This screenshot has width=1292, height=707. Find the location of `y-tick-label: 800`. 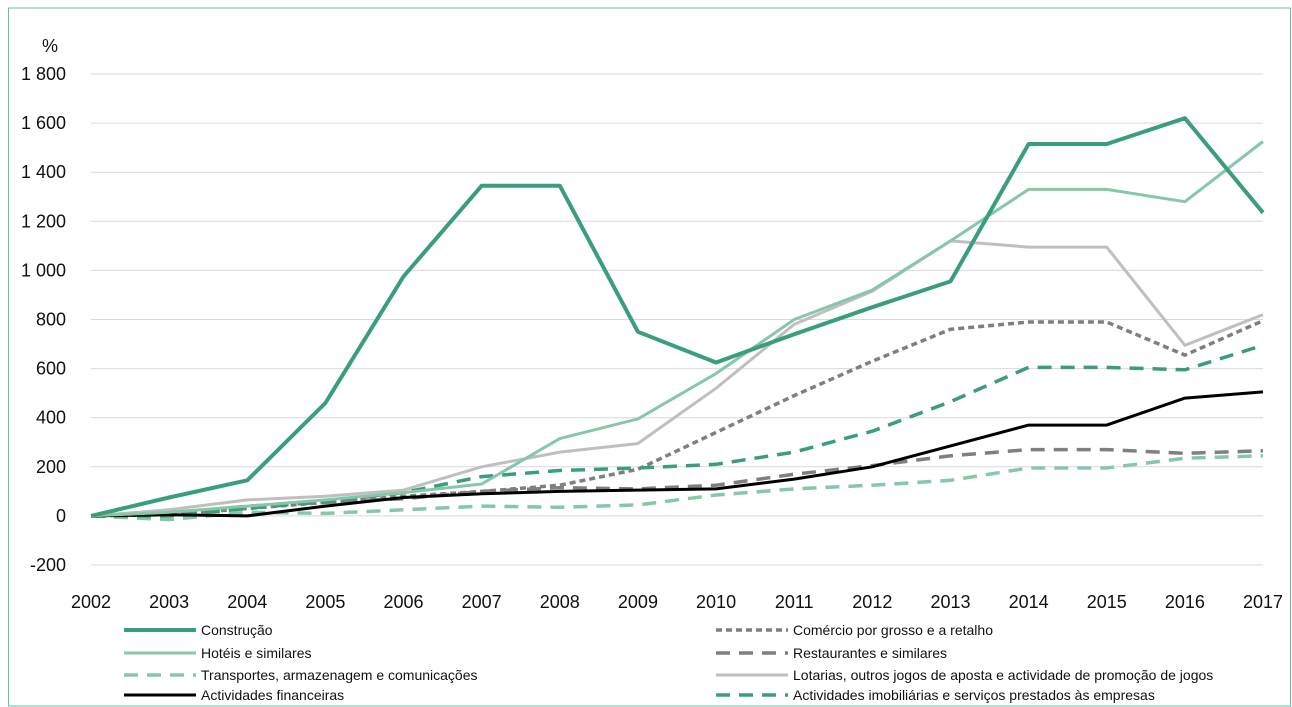

y-tick-label: 800 is located at coordinates (51, 320).